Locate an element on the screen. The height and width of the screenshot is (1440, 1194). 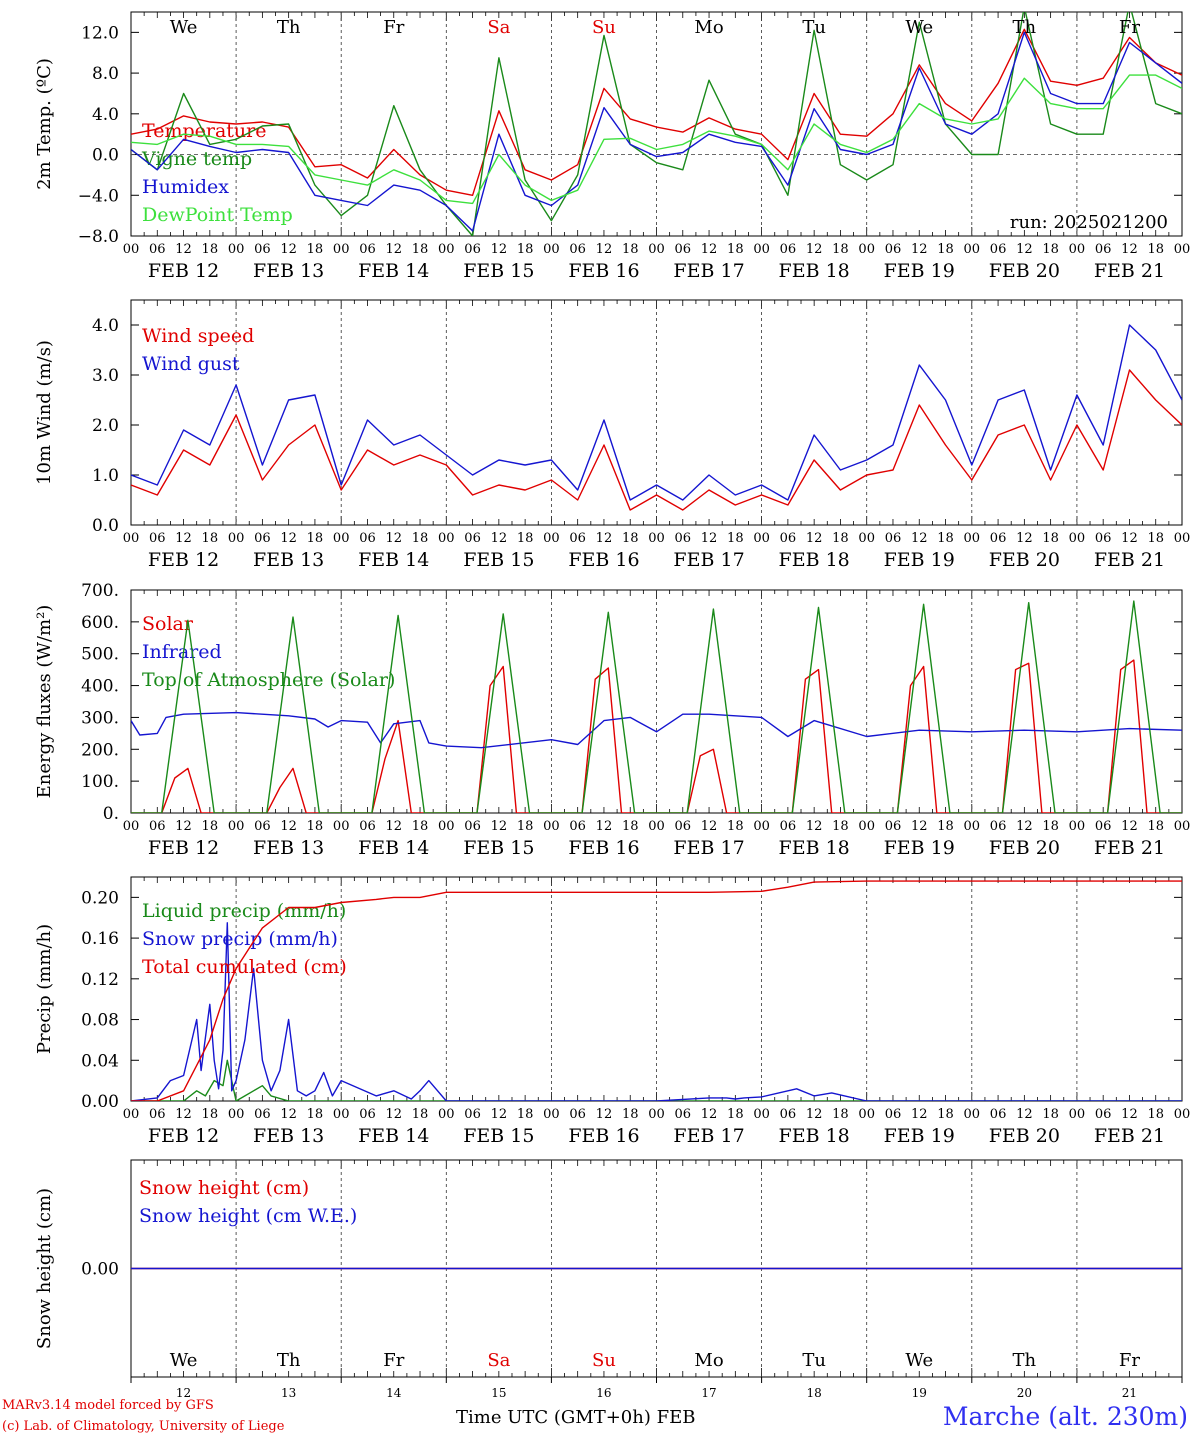
day-number-label: 19 is located at coordinates (919, 1393).